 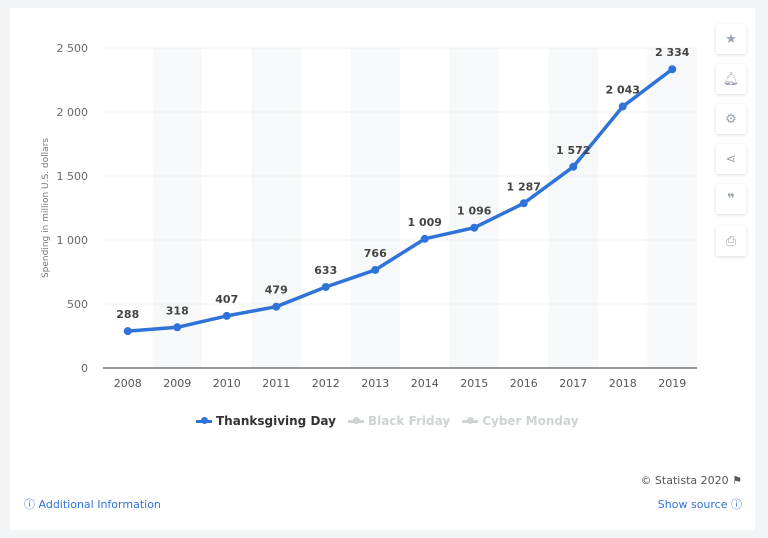 I want to click on data-label: 1 096, so click(x=474, y=211).